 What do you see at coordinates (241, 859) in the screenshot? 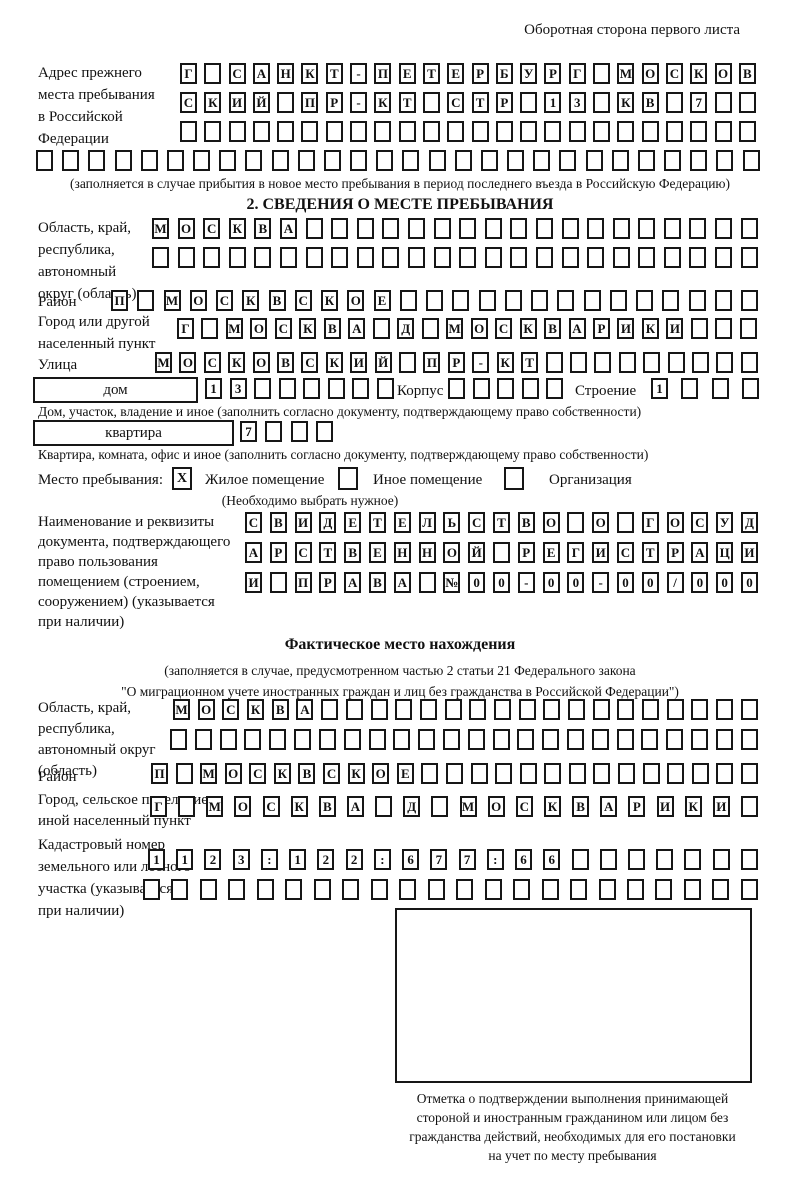
I see `char-cell: 3` at bounding box center [241, 859].